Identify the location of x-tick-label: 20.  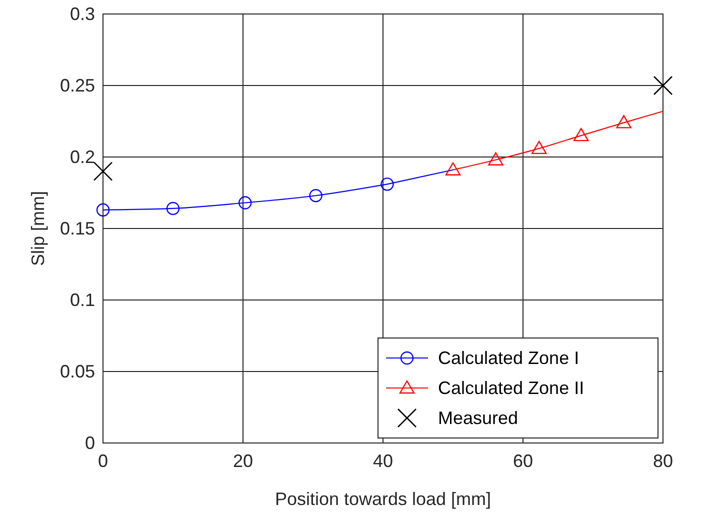
(243, 461).